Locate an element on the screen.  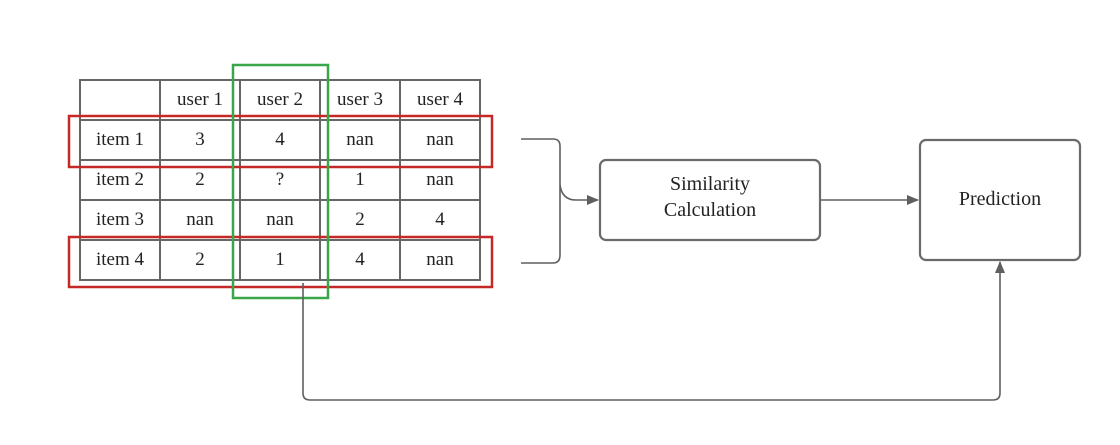
column-header-label: user 2 is located at coordinates (280, 99).